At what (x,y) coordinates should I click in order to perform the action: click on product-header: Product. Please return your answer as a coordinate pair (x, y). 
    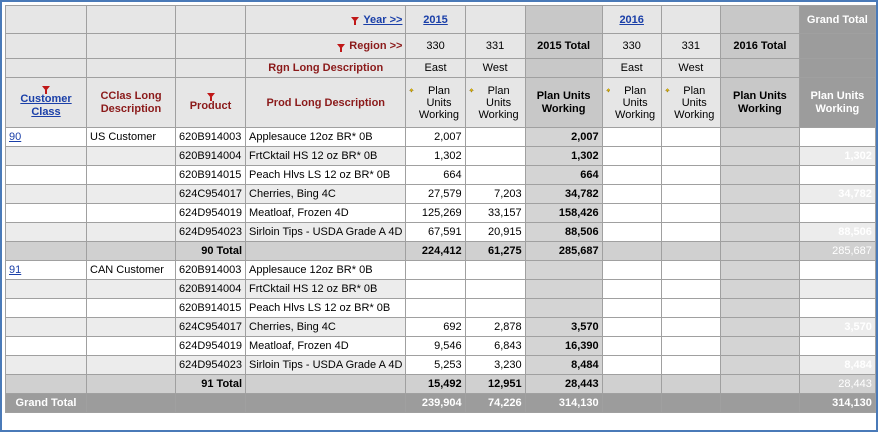
    Looking at the image, I should click on (210, 102).